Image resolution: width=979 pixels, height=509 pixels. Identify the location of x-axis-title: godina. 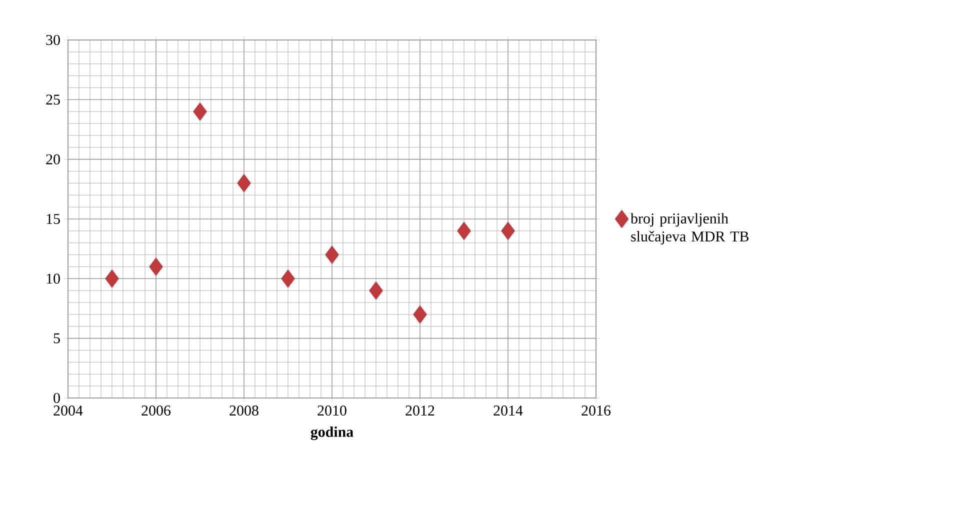
(332, 433).